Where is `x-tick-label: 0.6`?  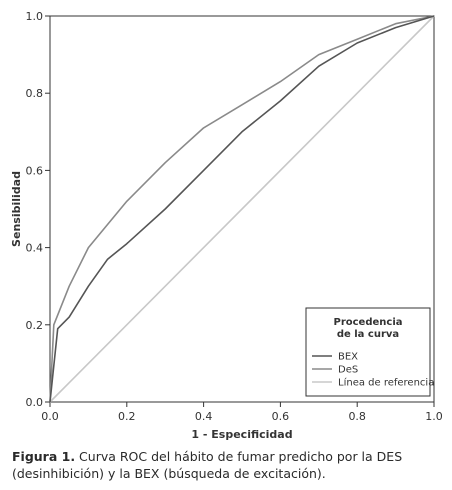 x-tick-label: 0.6 is located at coordinates (281, 416).